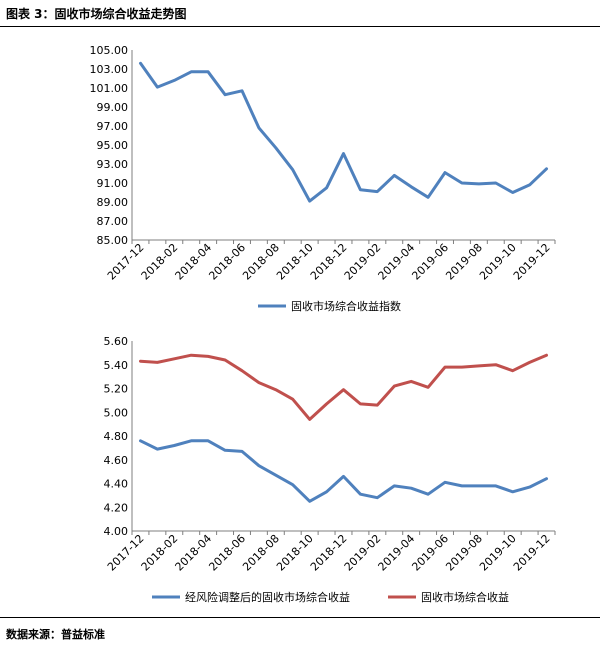  Describe the element at coordinates (109, 50) in the screenshot. I see `y-tick-label: 105.00` at that location.